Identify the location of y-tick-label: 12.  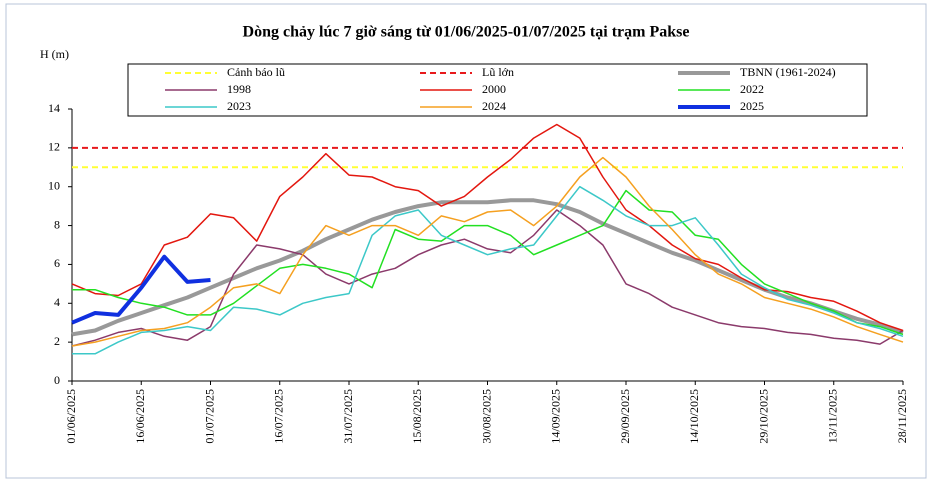
(54, 147).